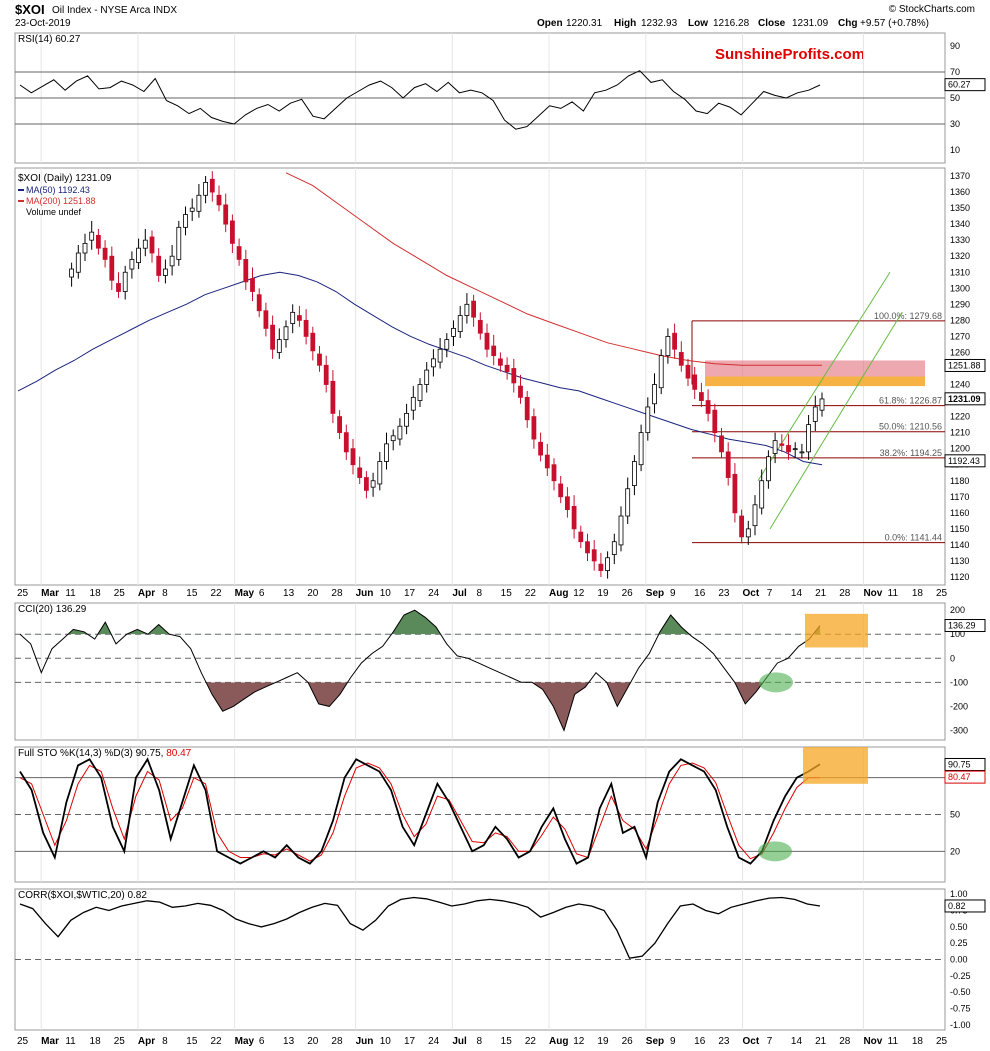 The width and height of the screenshot is (990, 1051). What do you see at coordinates (959, 960) in the screenshot?
I see `y-tick-label: 0.00` at bounding box center [959, 960].